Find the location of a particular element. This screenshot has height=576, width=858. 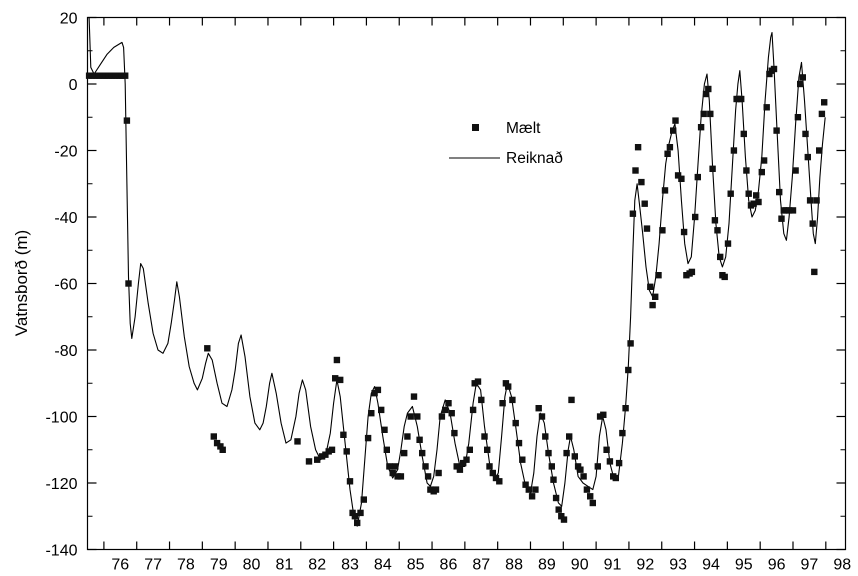

x-tick-label: 86 is located at coordinates (449, 565).